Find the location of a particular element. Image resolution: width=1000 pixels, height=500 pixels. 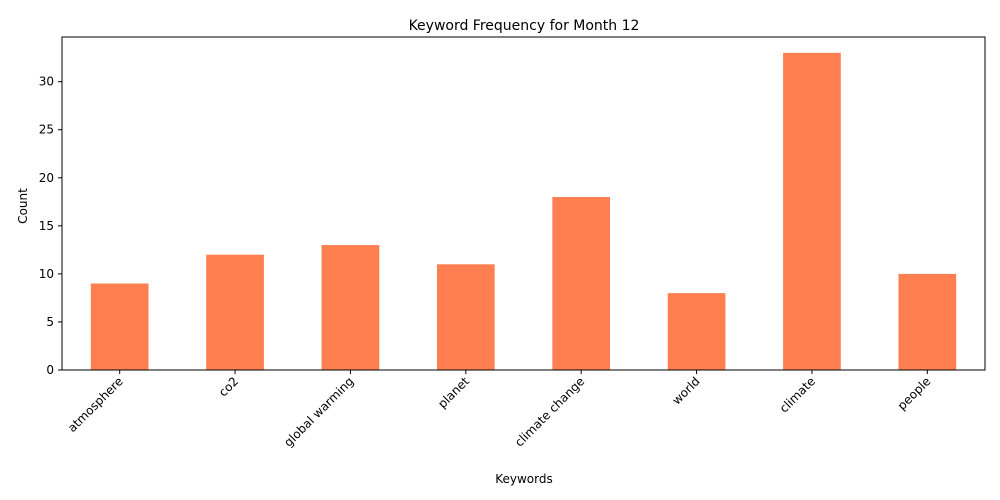

x-axis-label: Keywords is located at coordinates (524, 479).